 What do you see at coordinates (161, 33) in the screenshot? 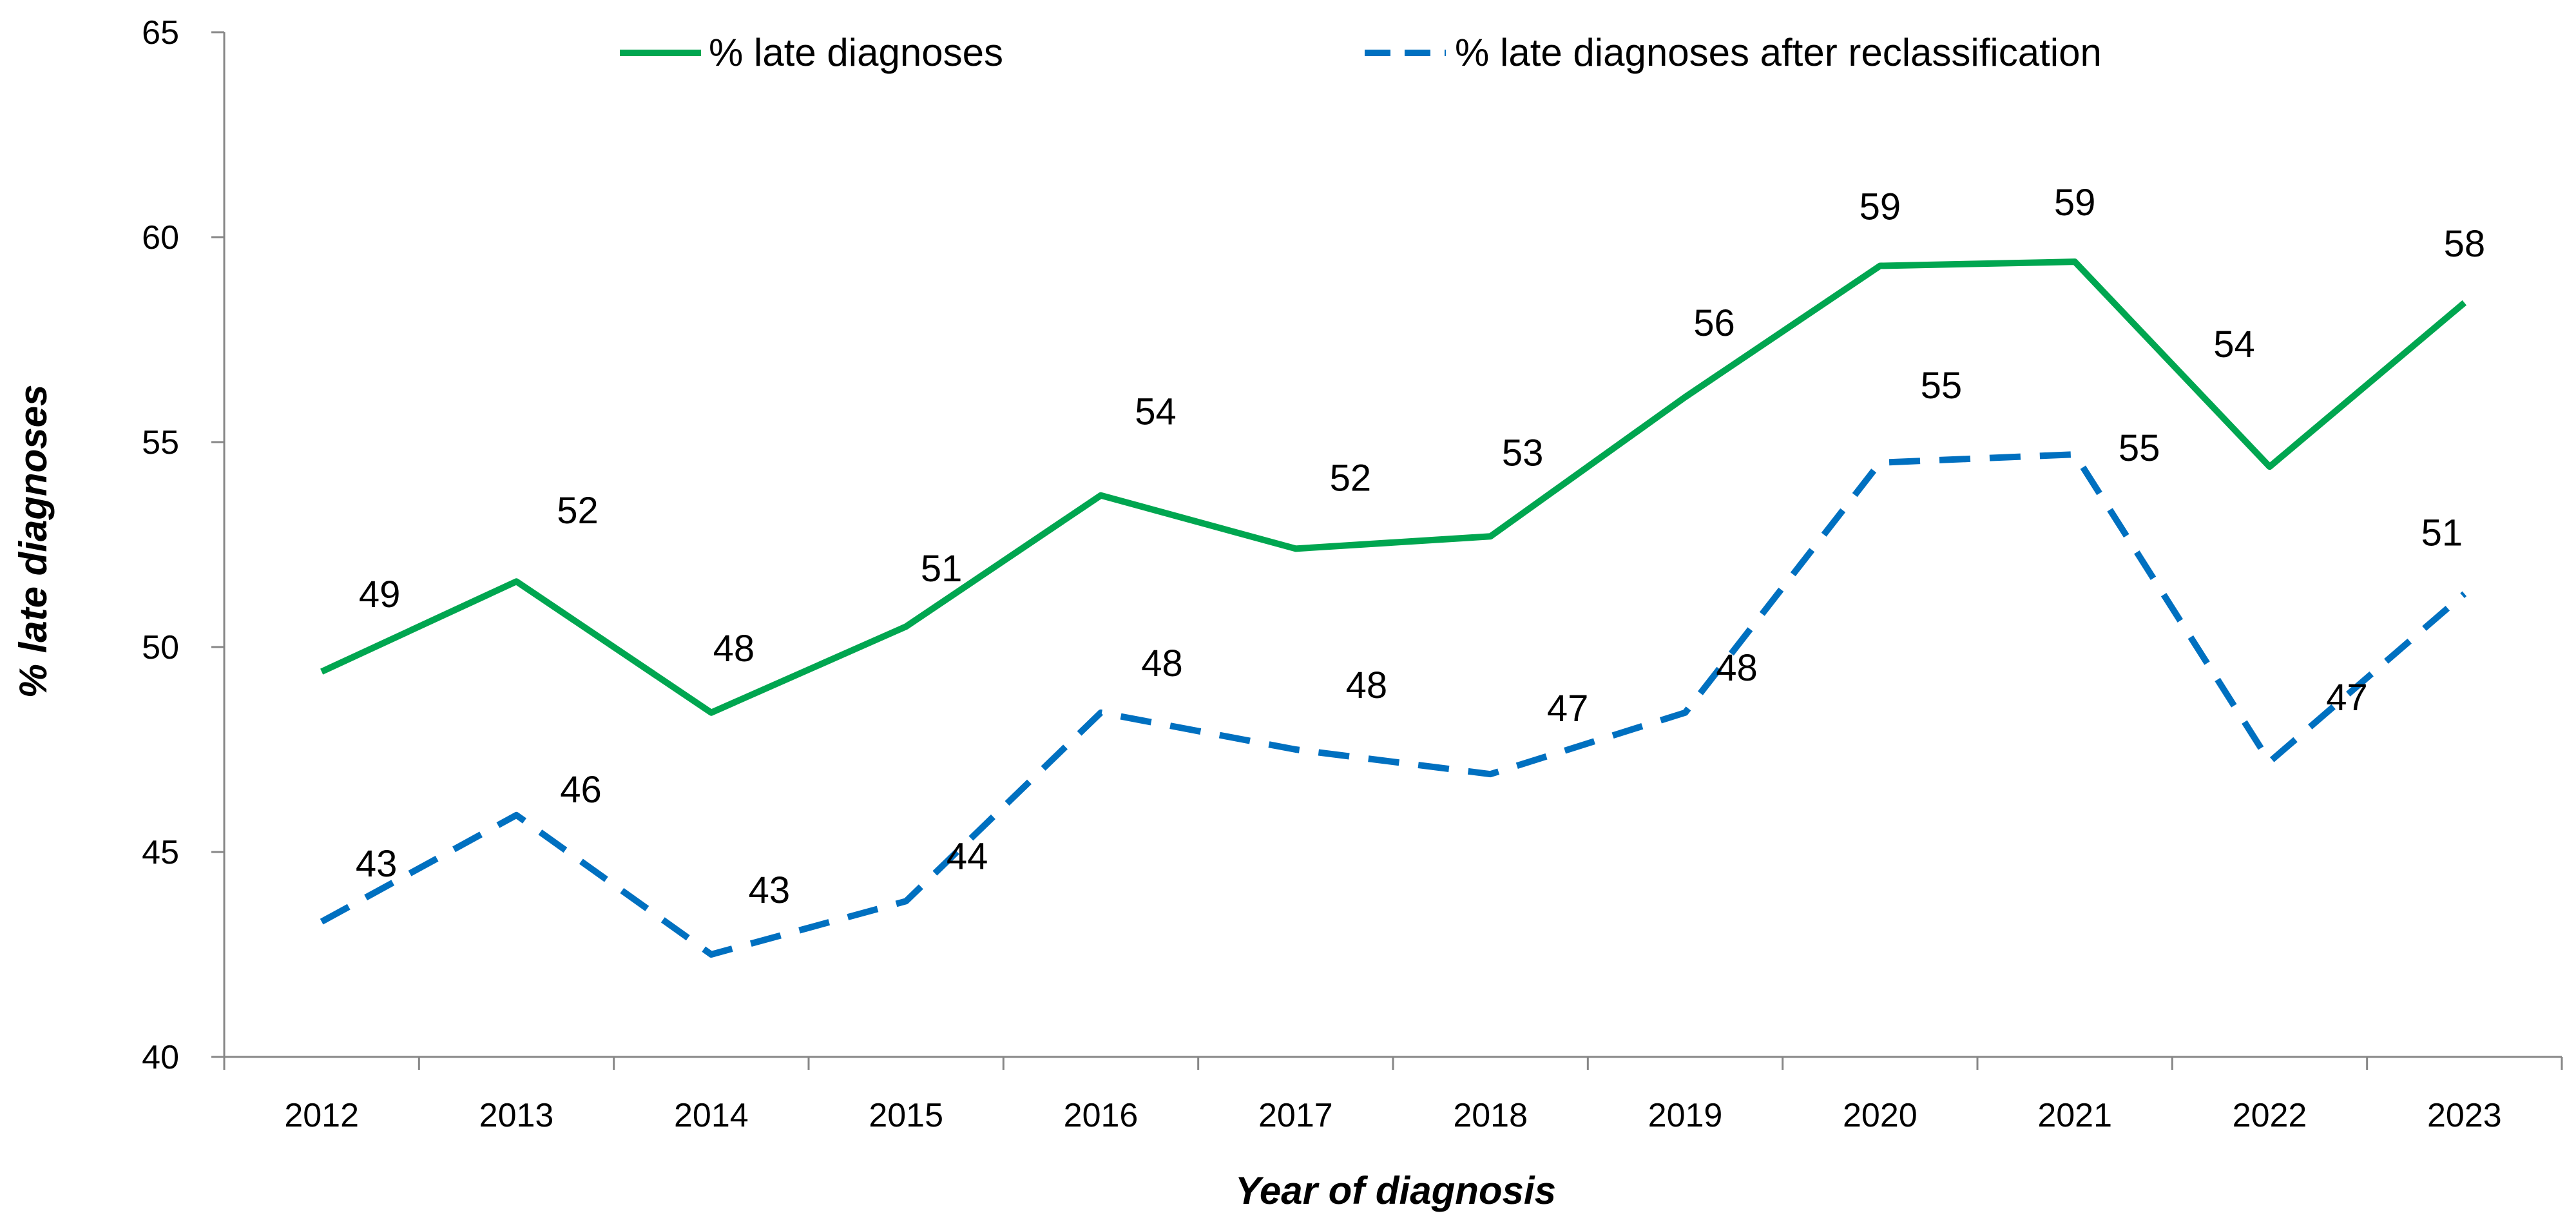
I see `y-tick-label: 65` at bounding box center [161, 33].